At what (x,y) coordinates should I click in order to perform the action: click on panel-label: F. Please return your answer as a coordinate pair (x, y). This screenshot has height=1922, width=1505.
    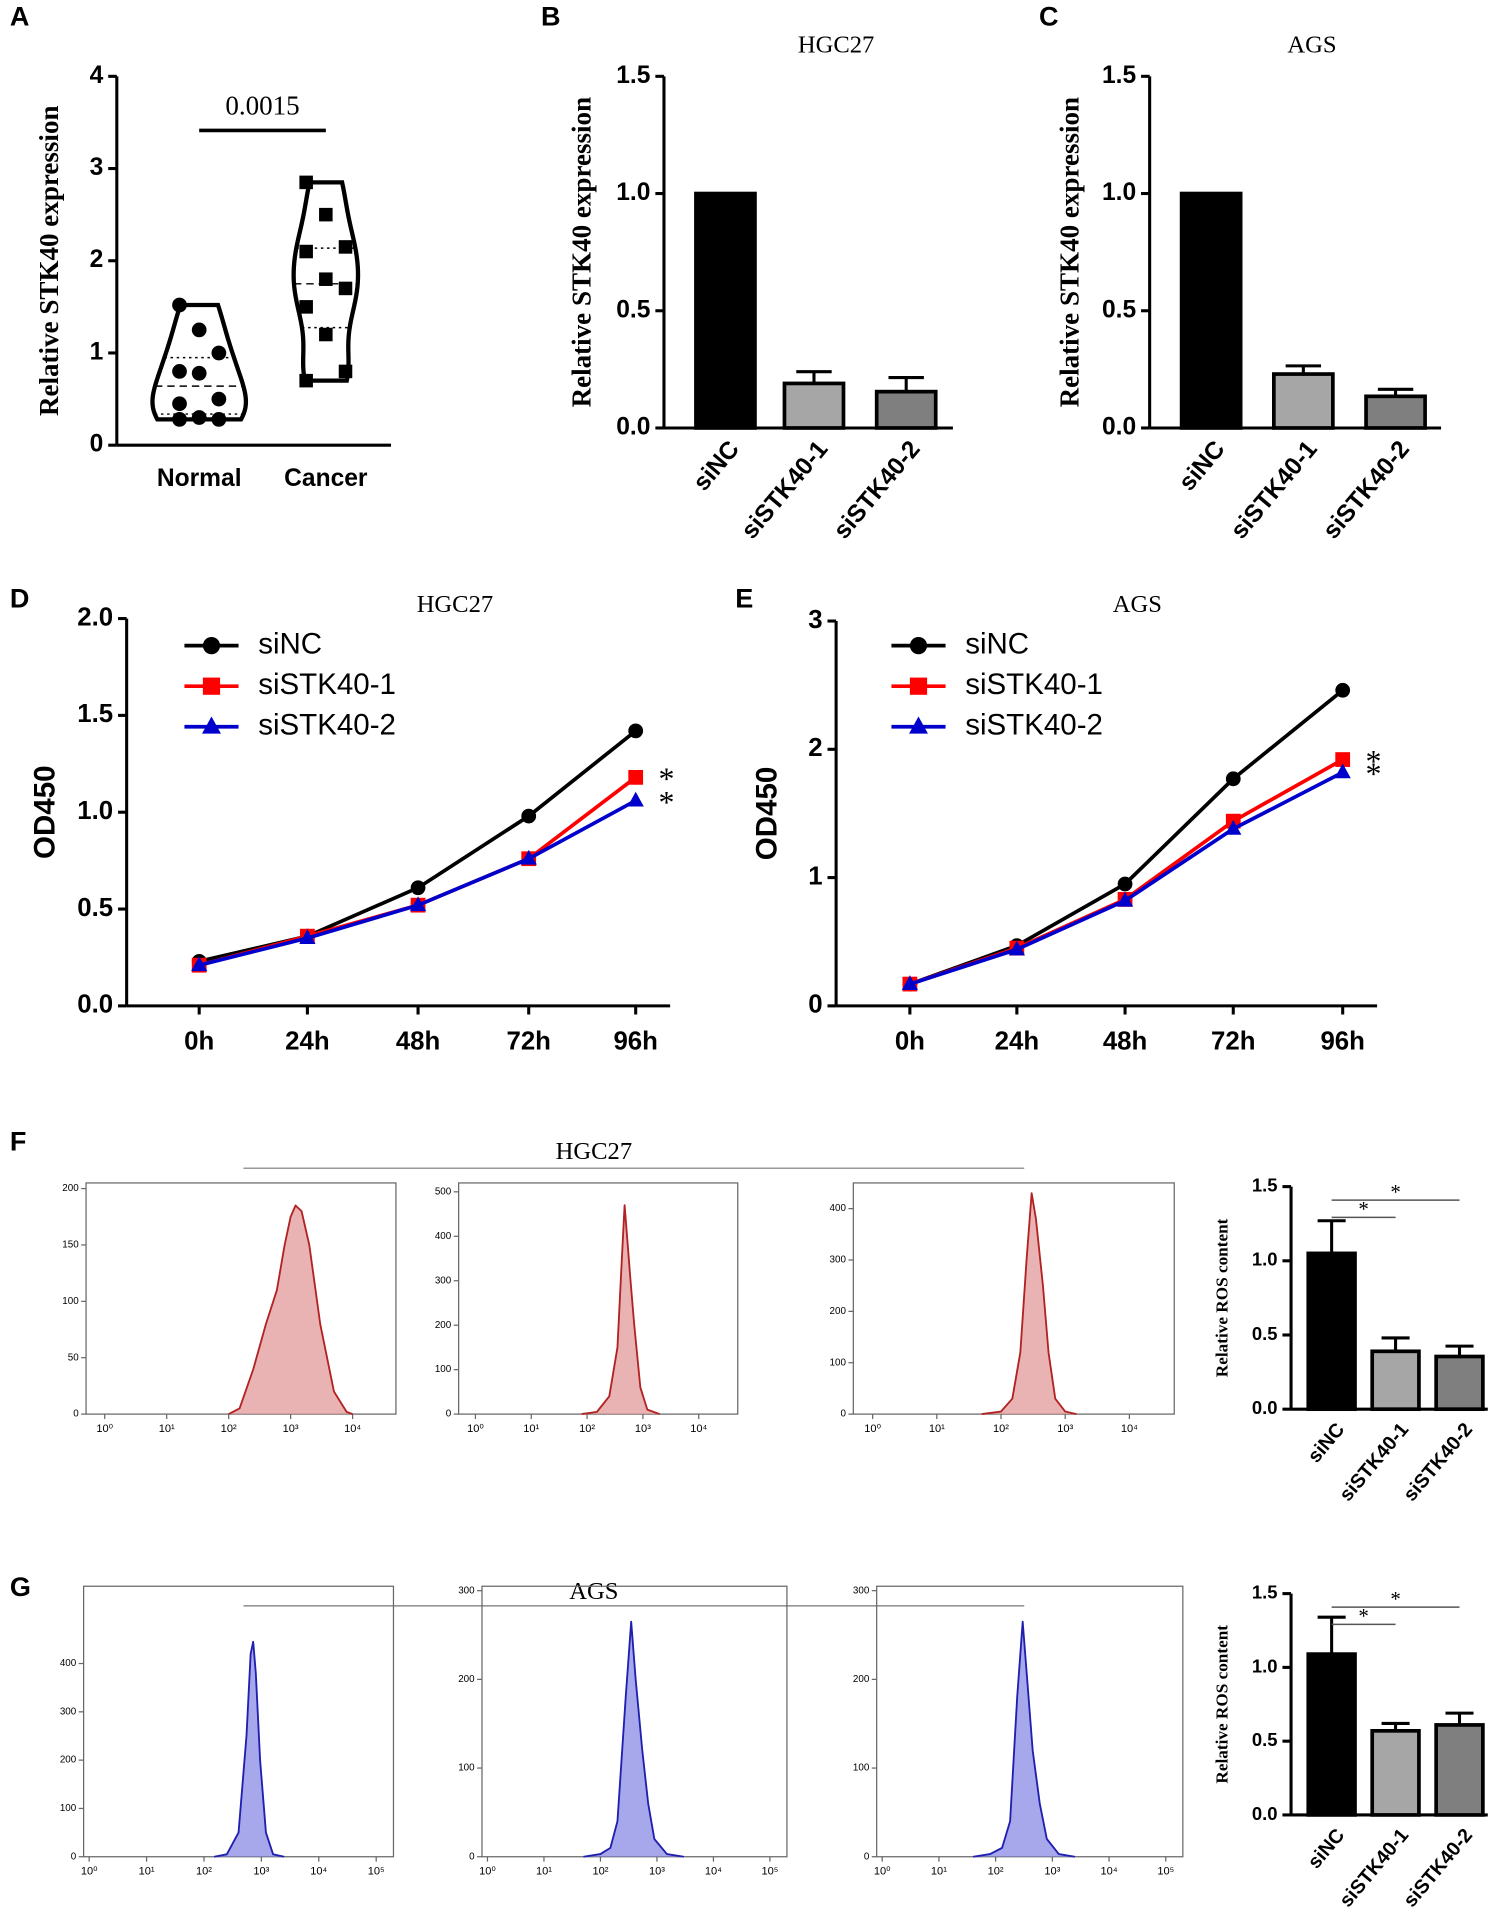
    Looking at the image, I should click on (18, 1142).